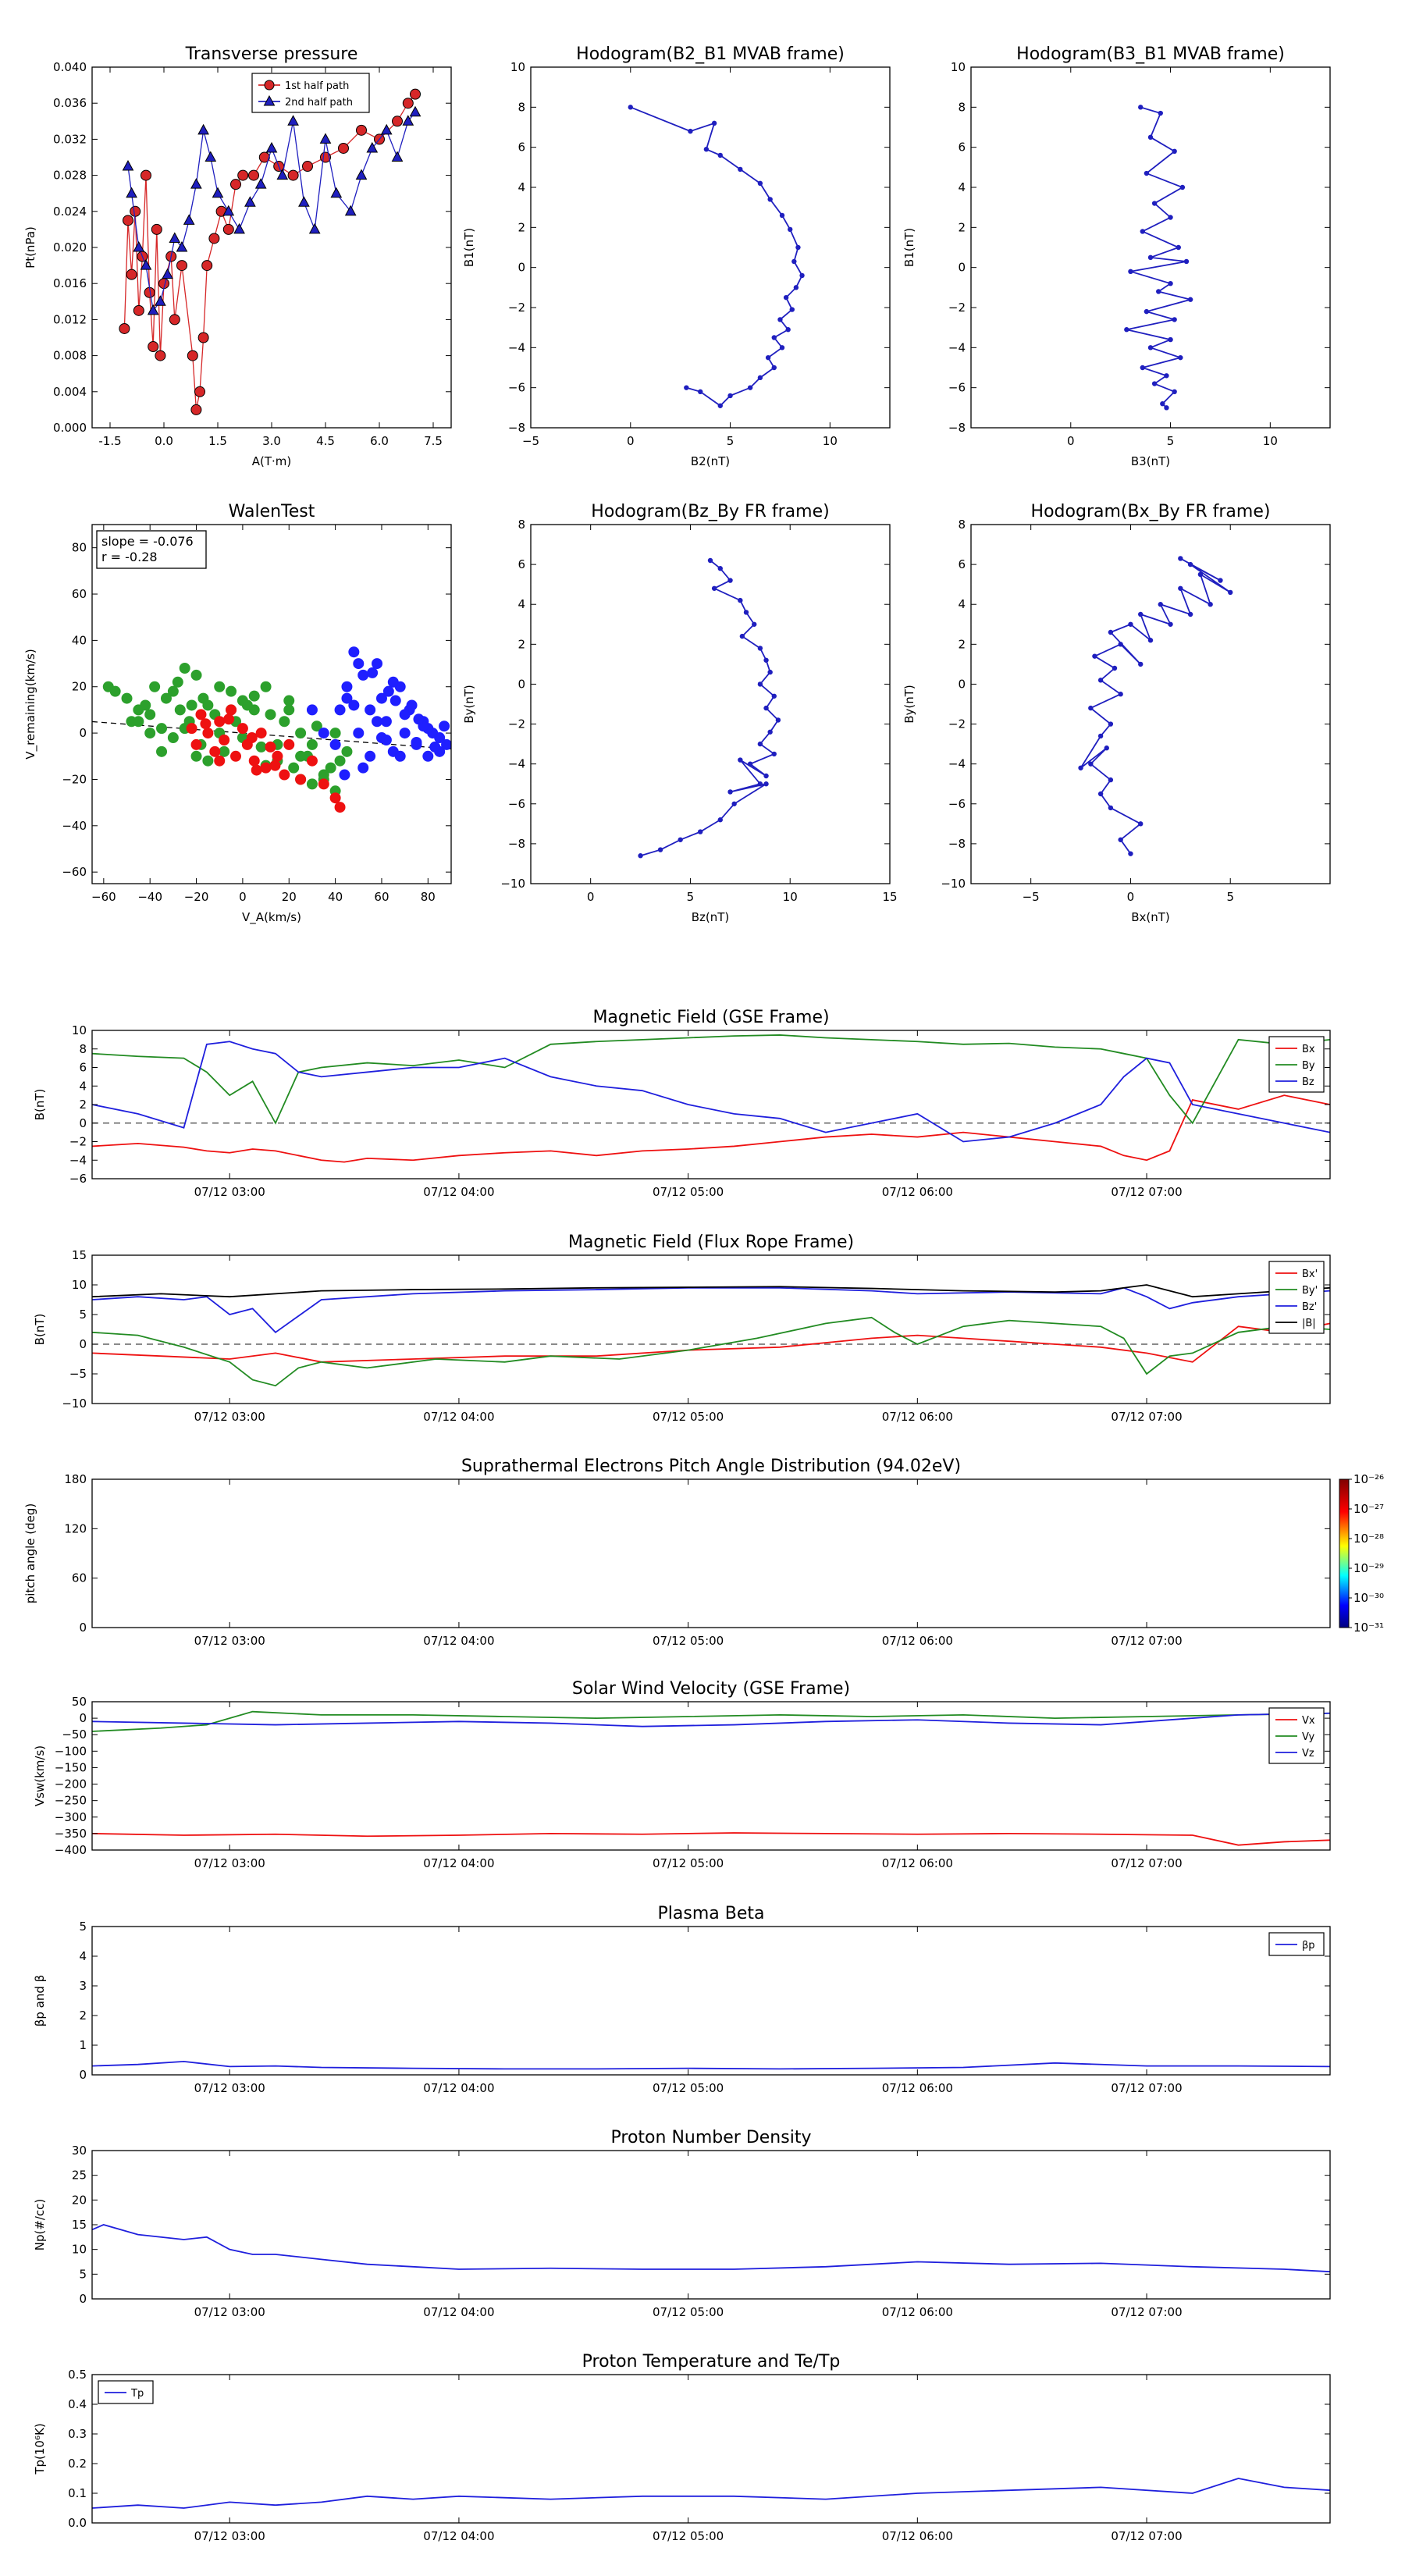 This screenshot has width=1405, height=2576. What do you see at coordinates (521, 525) in the screenshot?
I see `y-tick-label: 8` at bounding box center [521, 525].